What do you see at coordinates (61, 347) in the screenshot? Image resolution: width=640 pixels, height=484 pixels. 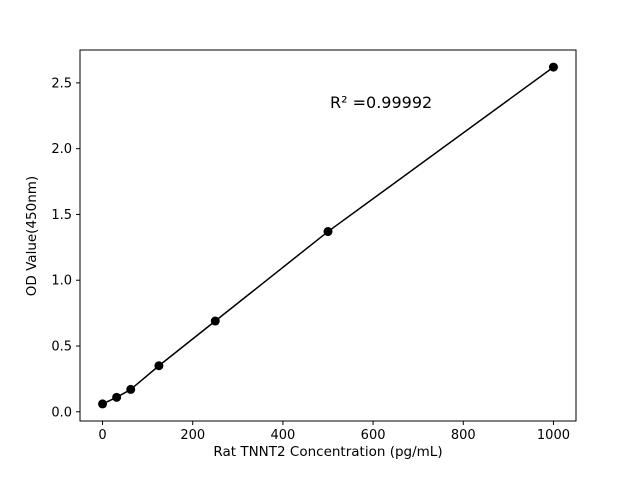 I see `y-tick-label: 0.5` at bounding box center [61, 347].